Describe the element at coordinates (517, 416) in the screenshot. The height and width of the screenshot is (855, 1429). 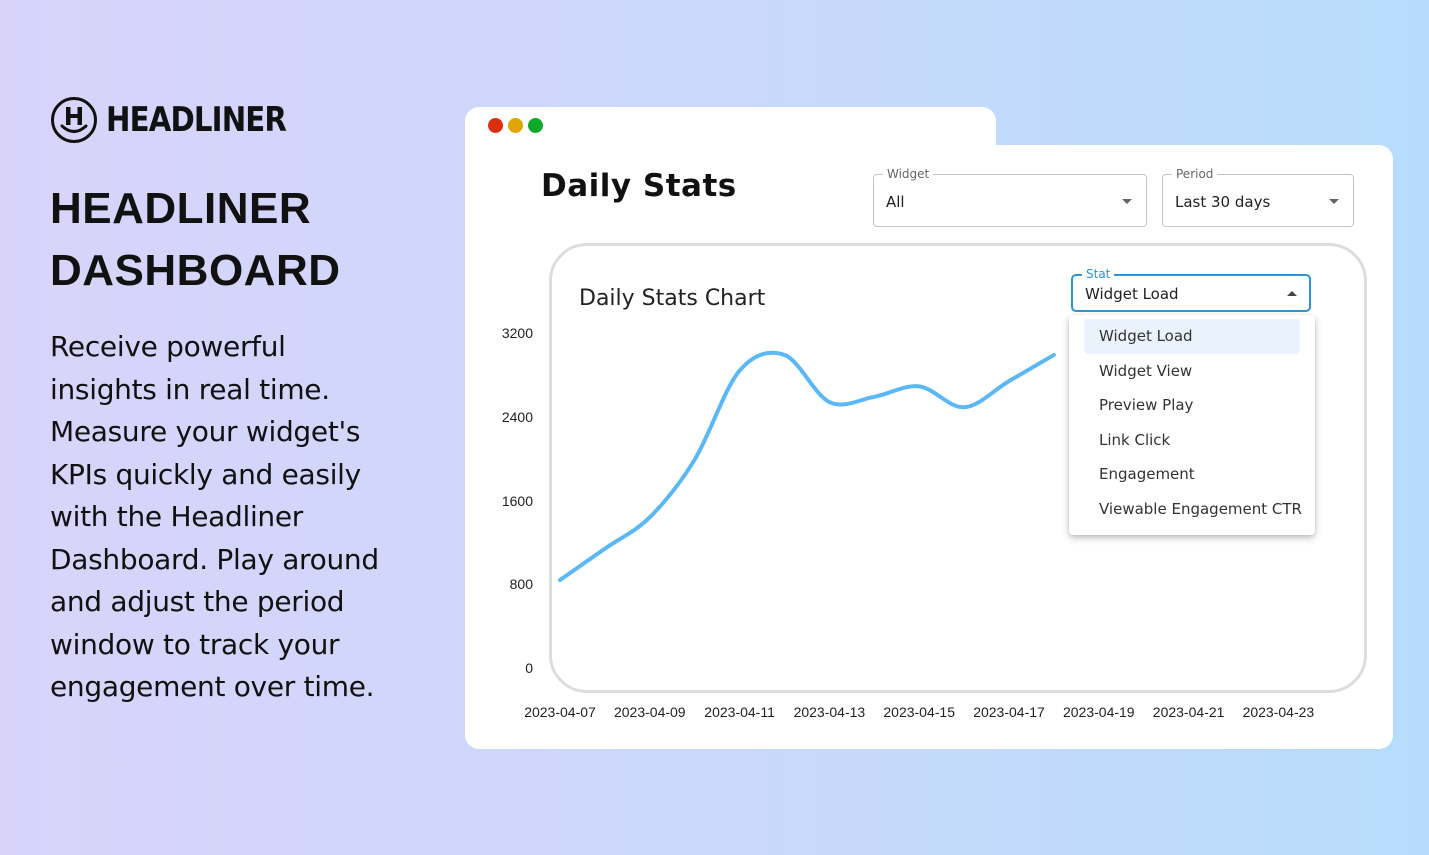
I see `y-tick-label: 2400` at that location.